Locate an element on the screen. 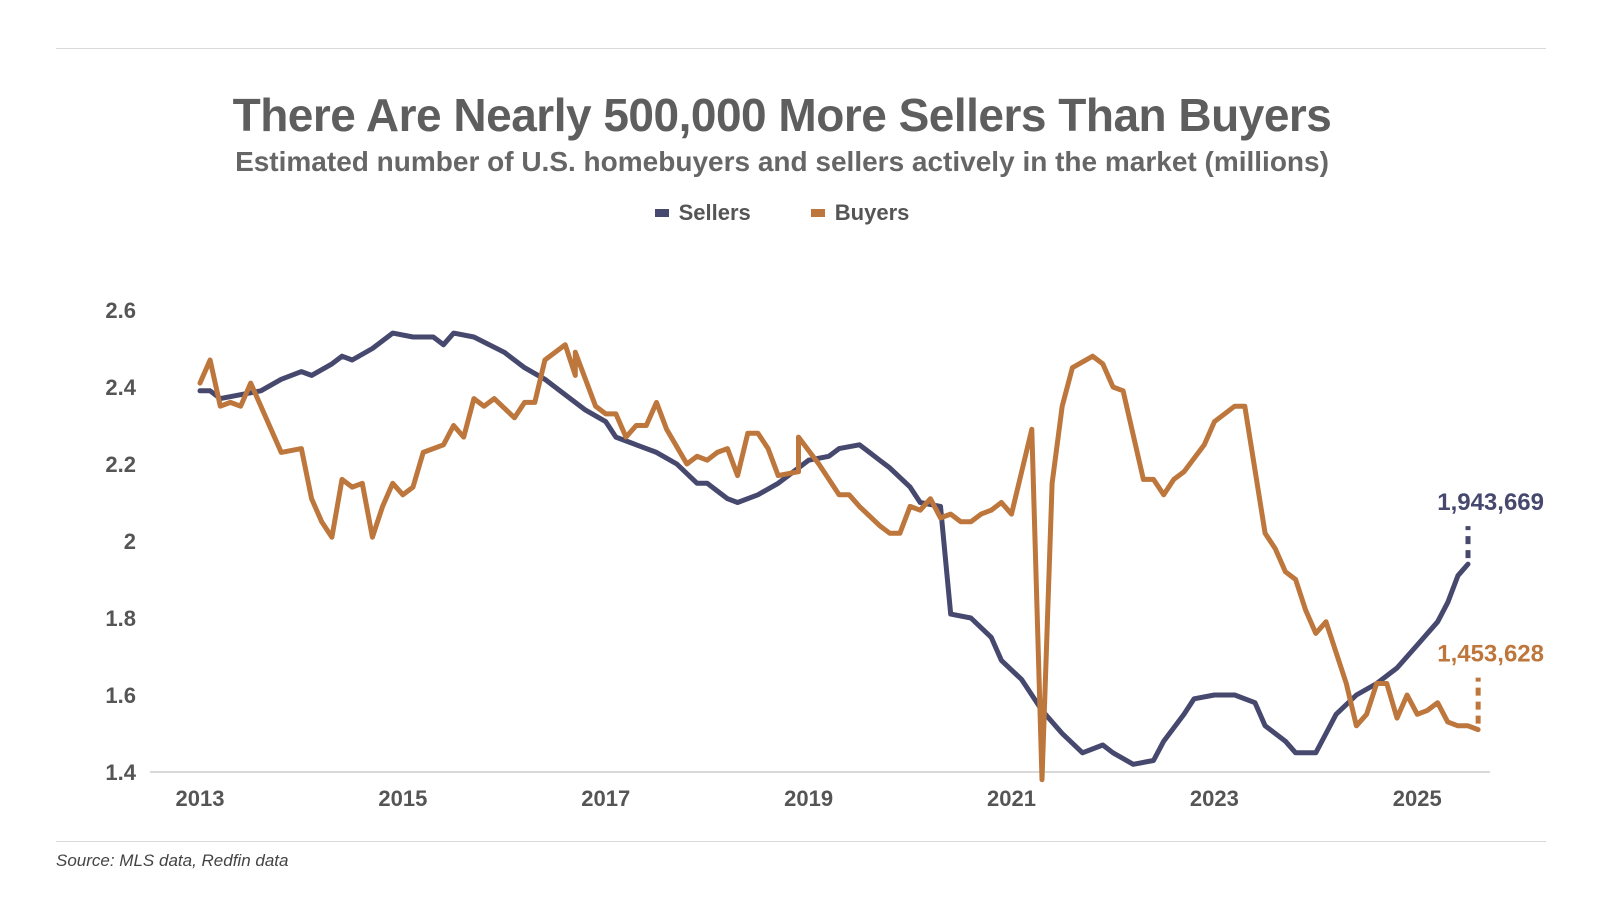 This screenshot has height=900, width=1600. legend-item-sellers: Sellers is located at coordinates (702, 213).